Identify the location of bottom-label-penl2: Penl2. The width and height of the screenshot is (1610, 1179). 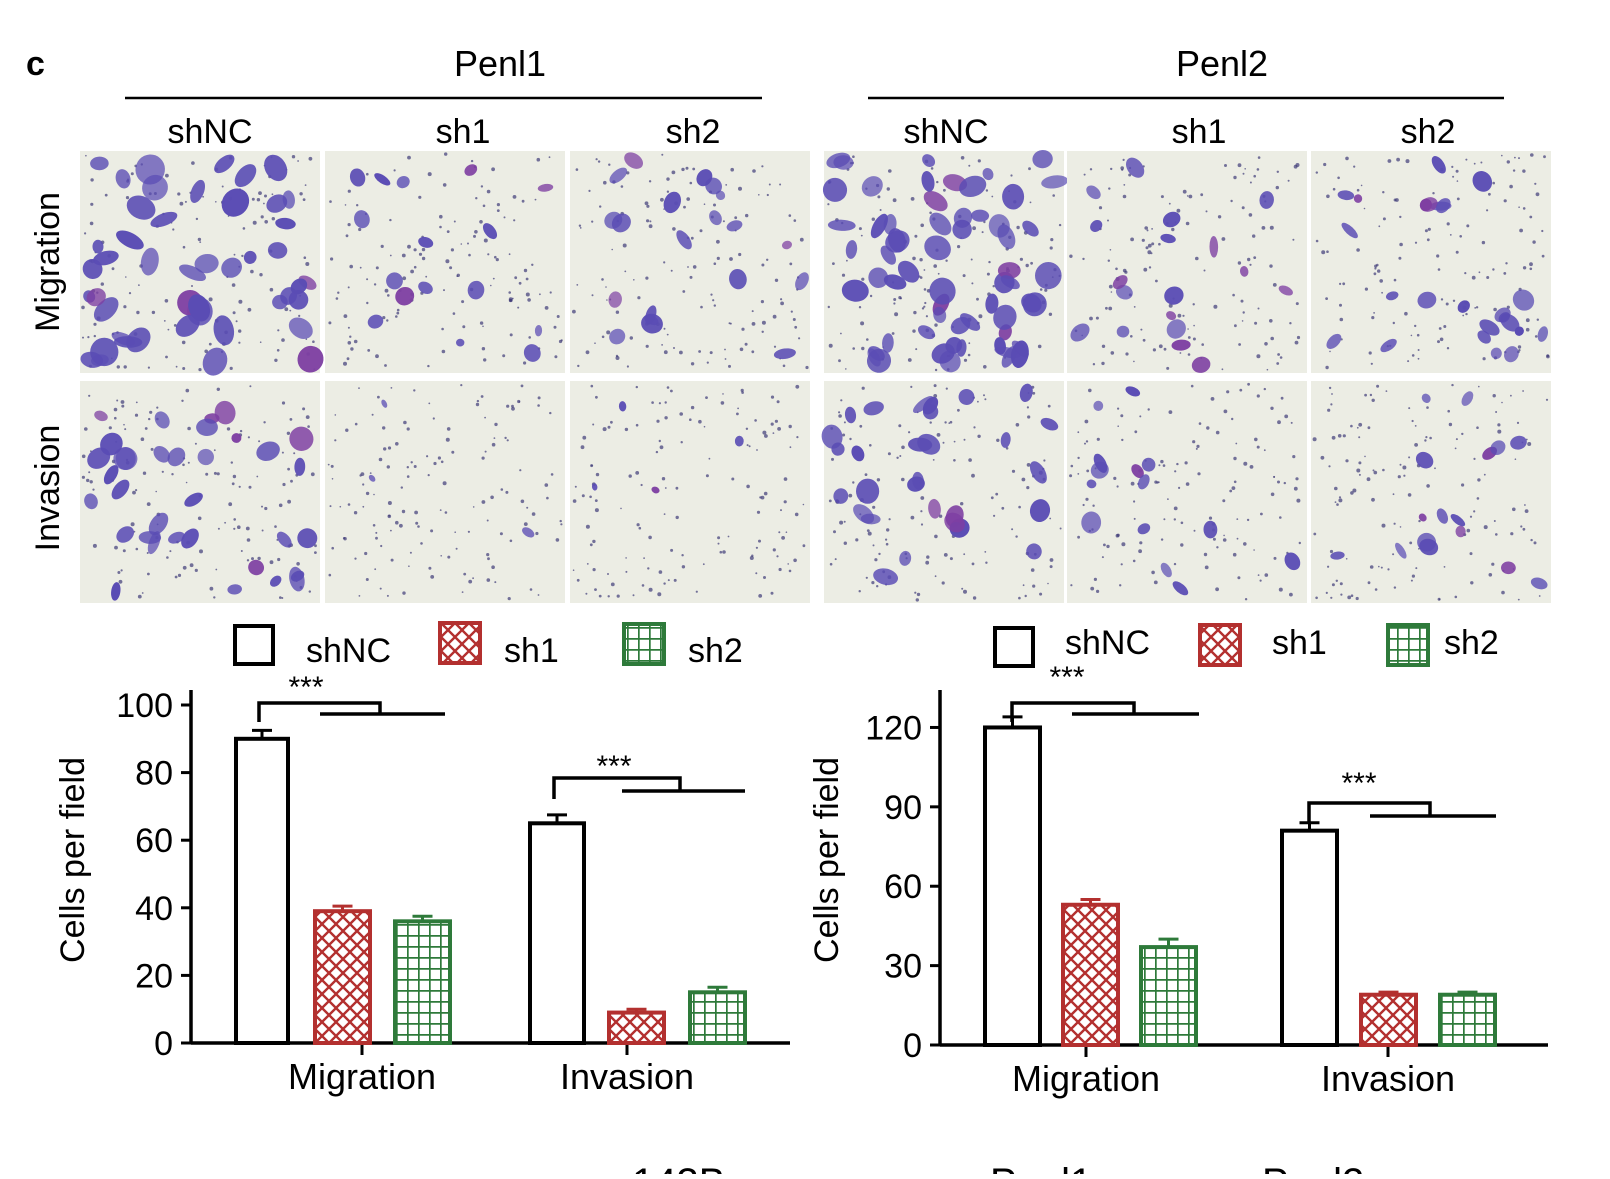
(1313, 1167).